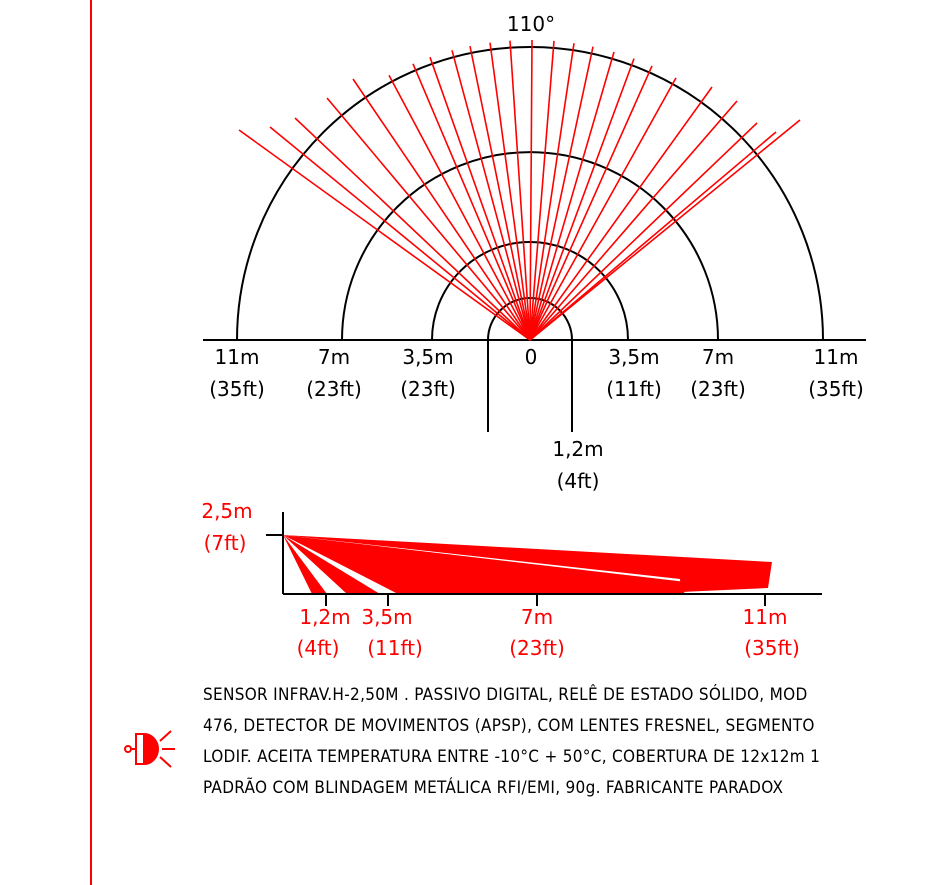 The width and height of the screenshot is (936, 885). Describe the element at coordinates (634, 389) in the screenshot. I see `right-label-3-5m-ft: (11ft)` at that location.